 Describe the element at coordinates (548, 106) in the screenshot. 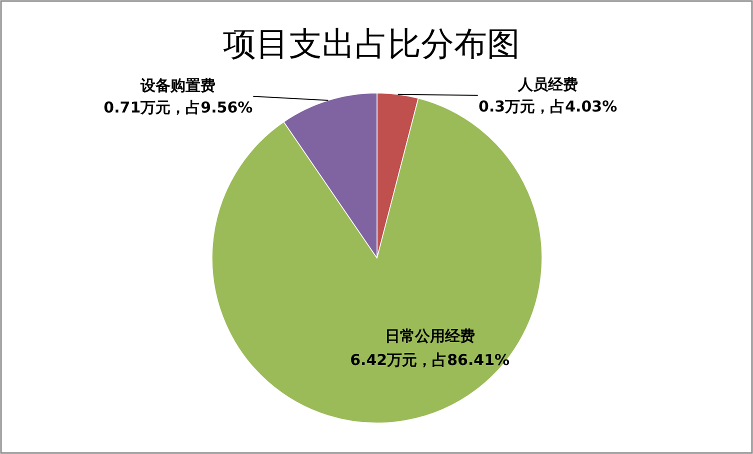

I see `data-label: 0.3万元，占4.03%` at that location.